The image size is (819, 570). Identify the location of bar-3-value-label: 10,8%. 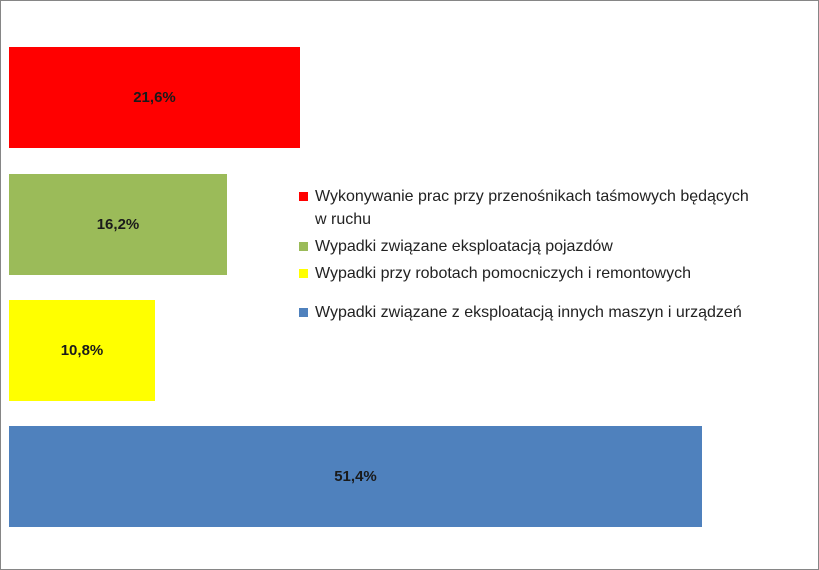
(82, 350).